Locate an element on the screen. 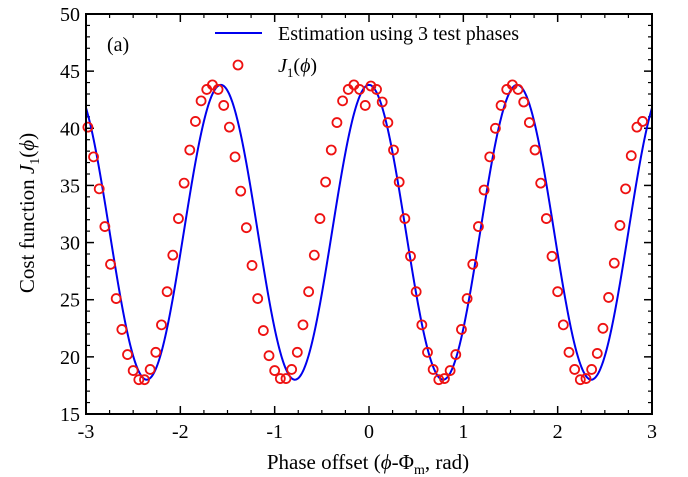 The height and width of the screenshot is (477, 688). y-axis-label: Cost function J1(ϕ) is located at coordinates (29, 213).